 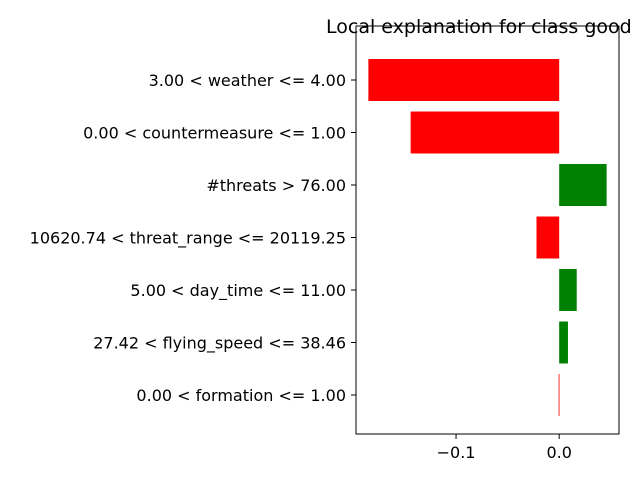 I want to click on category-label: 3.00 < weather <= 4.00, so click(x=247, y=80).